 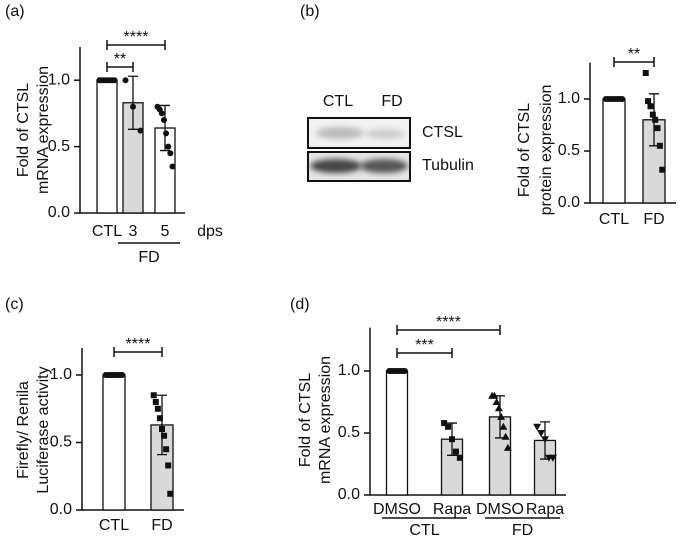 What do you see at coordinates (653, 219) in the screenshot?
I see `x-tick-label: FD` at bounding box center [653, 219].